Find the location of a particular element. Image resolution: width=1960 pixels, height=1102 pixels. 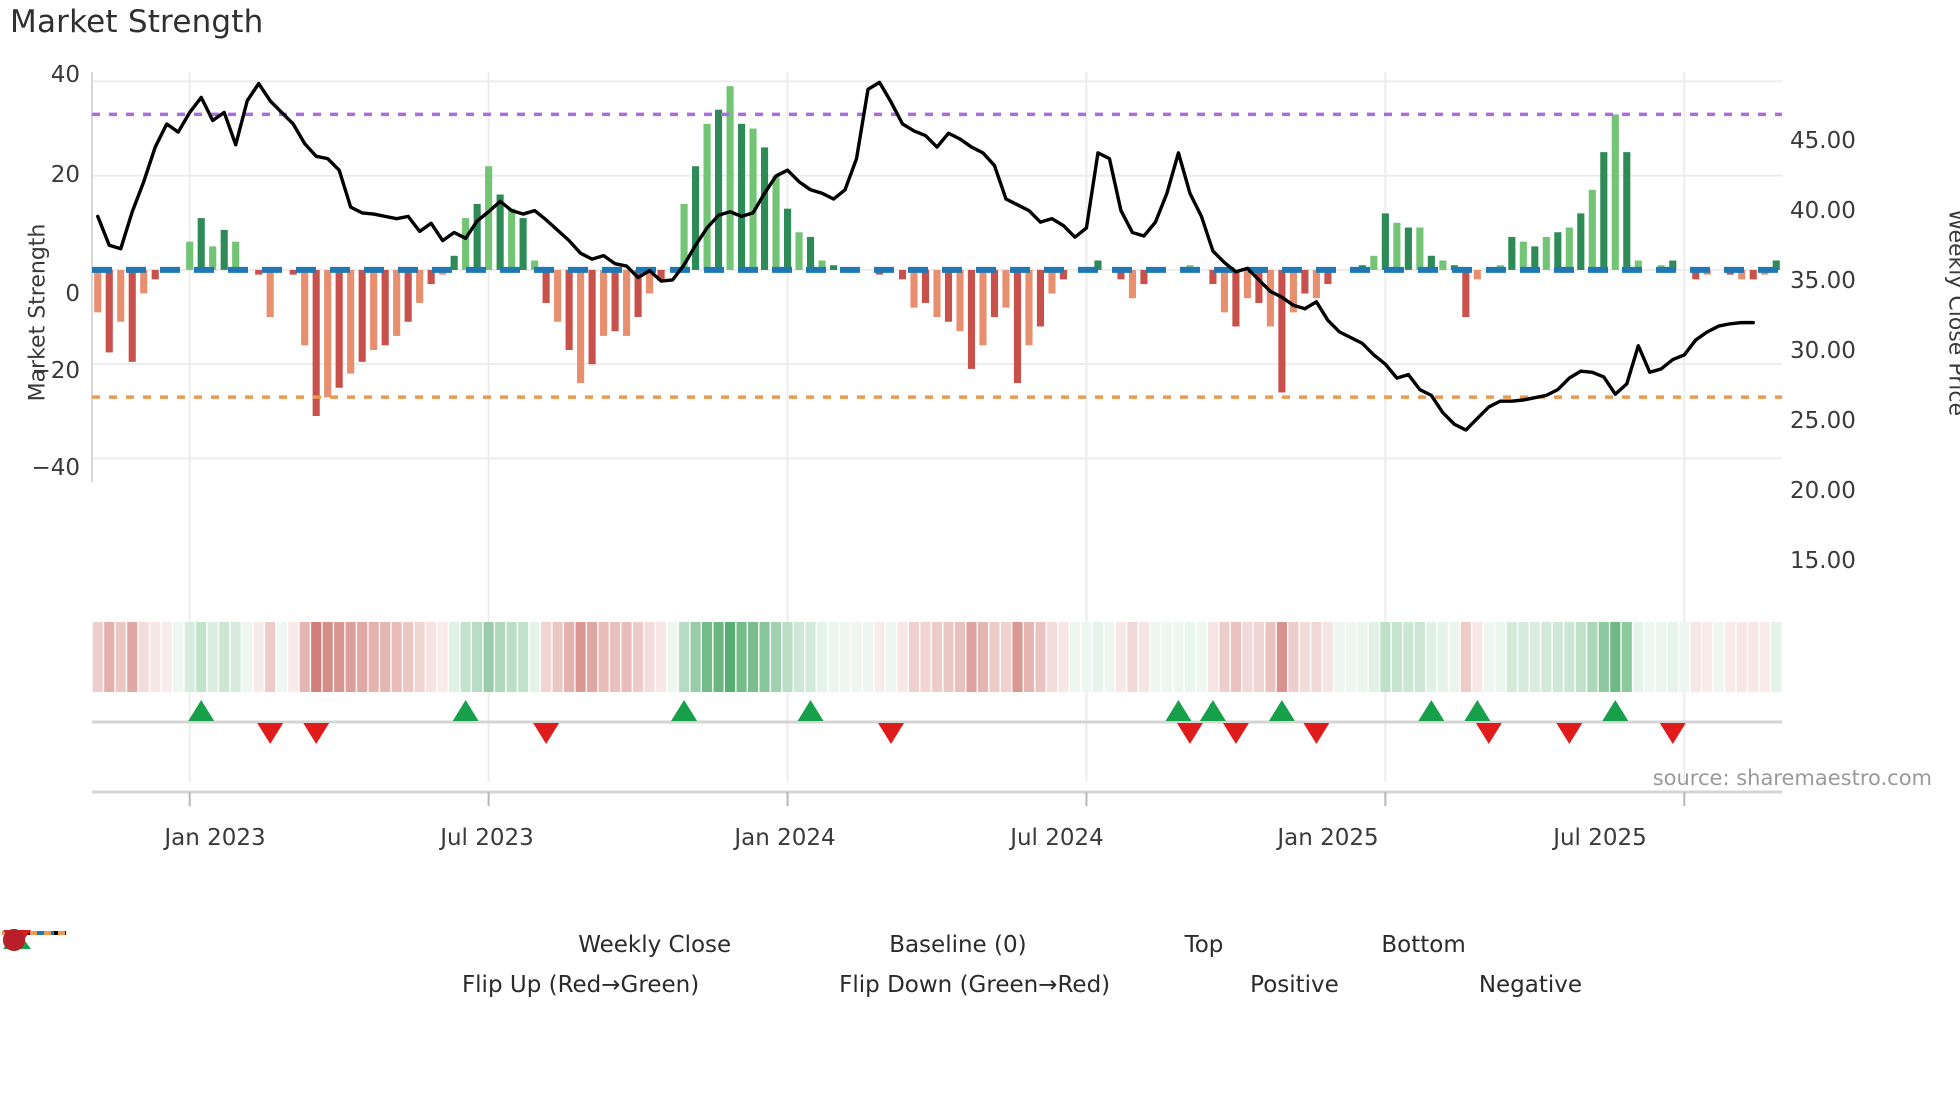

y-tick-right-5: 20.00 is located at coordinates (1823, 491).